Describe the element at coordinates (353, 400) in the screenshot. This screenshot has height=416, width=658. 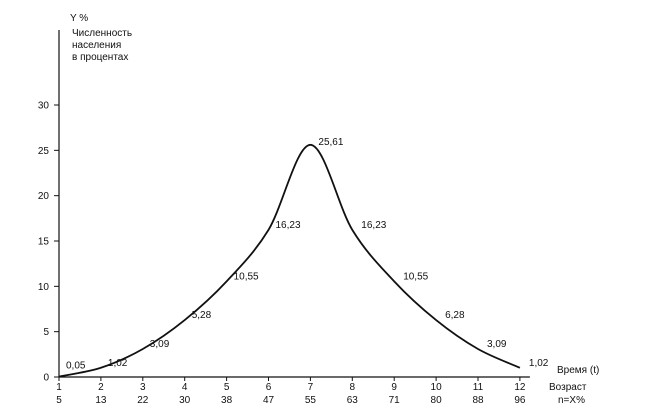
I see `x-tick-label-age: 63` at that location.